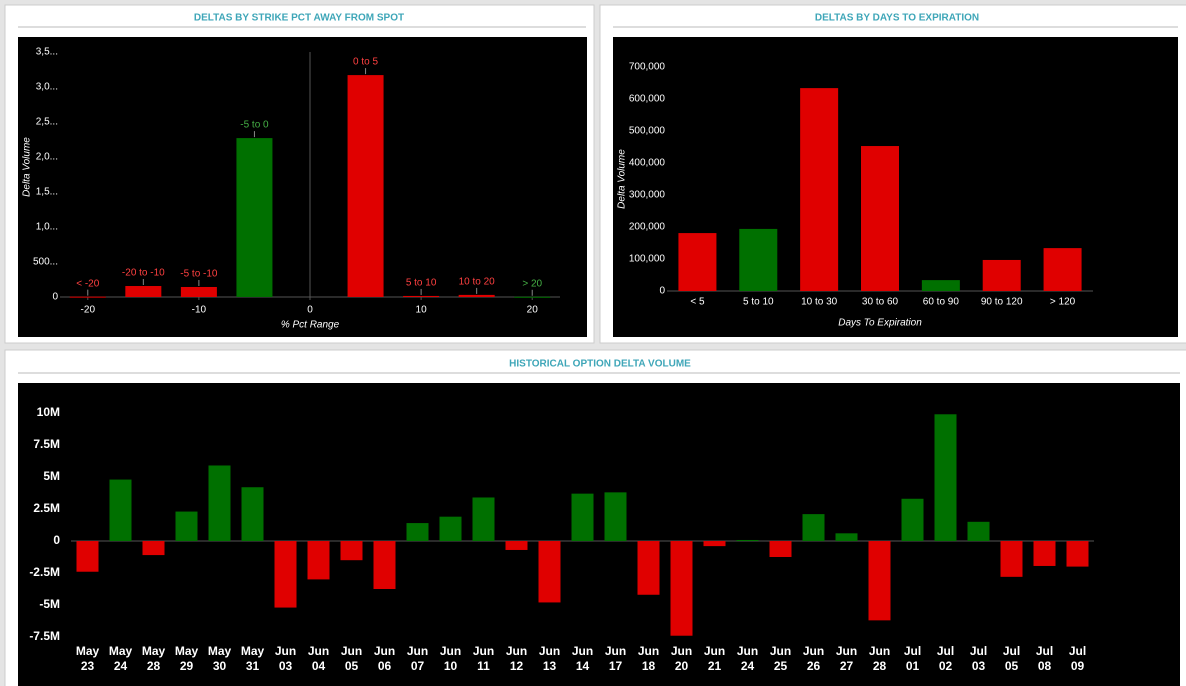 This screenshot has height=686, width=1186. I want to click on x-tick-label: < 5, so click(697, 302).